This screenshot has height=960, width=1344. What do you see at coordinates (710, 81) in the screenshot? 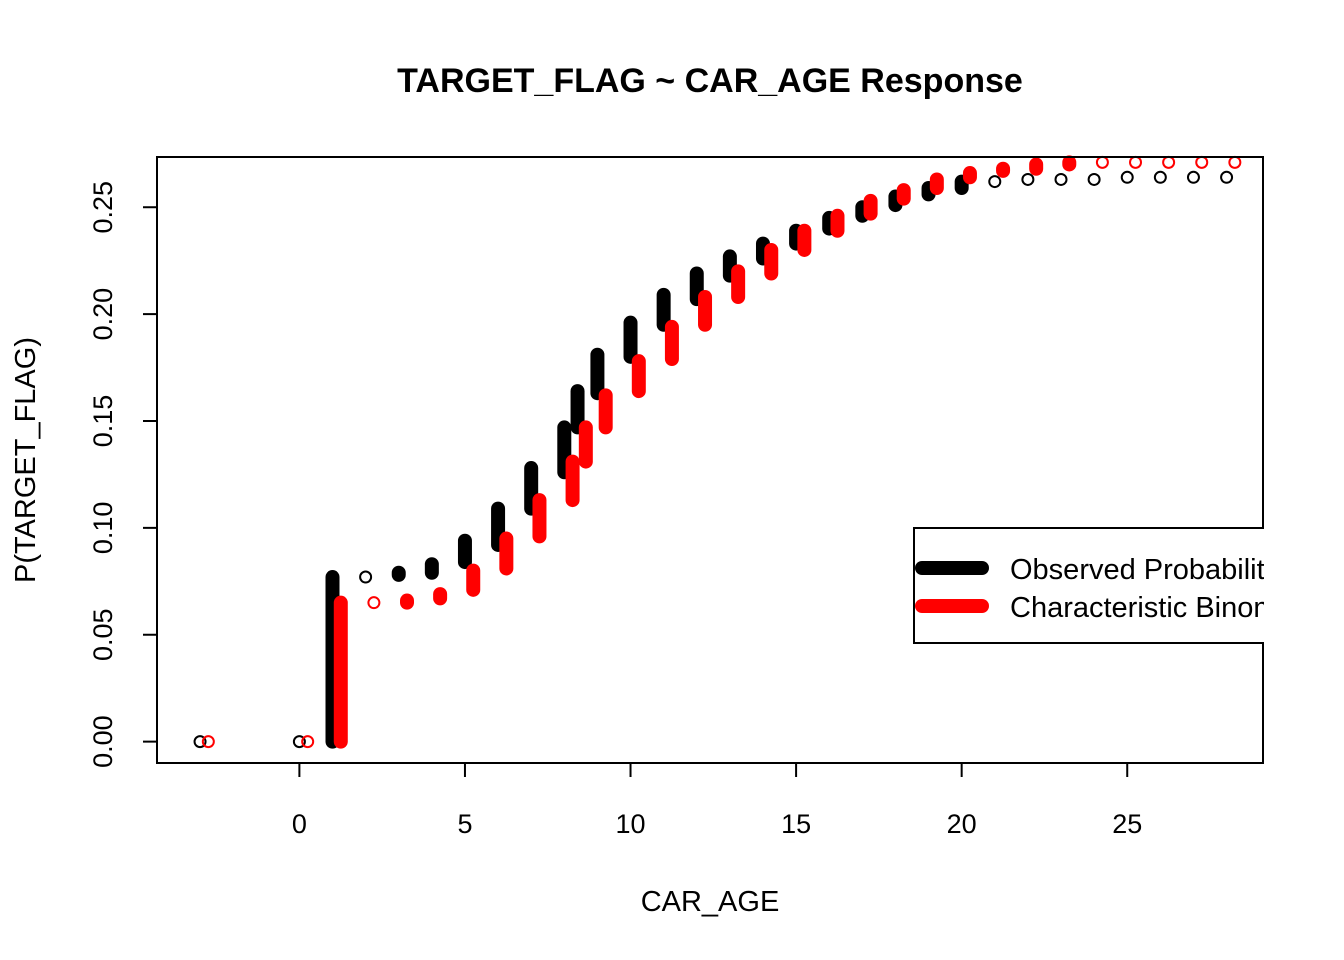
I see `chart-title: TARGET_FLAG ~ CAR_AGE Response` at bounding box center [710, 81].